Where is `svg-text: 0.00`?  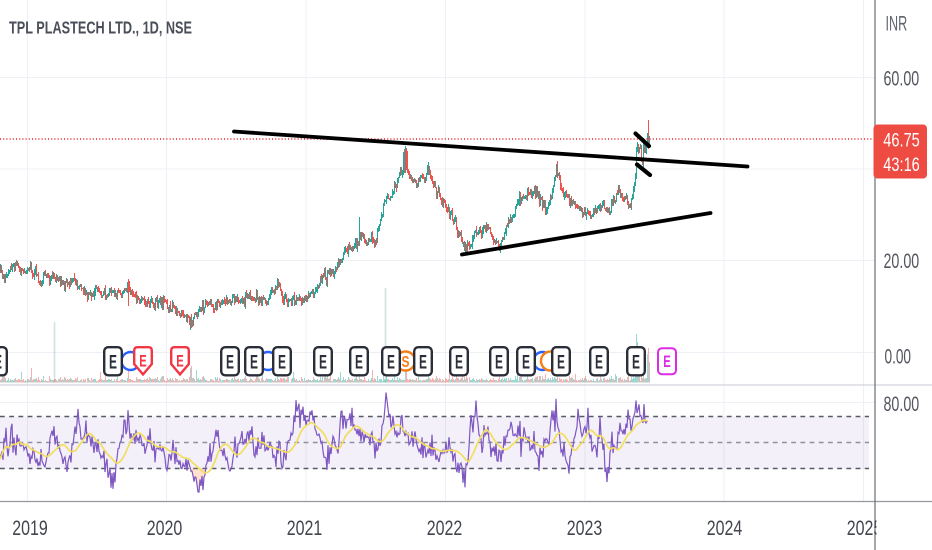 svg-text: 0.00 is located at coordinates (898, 357).